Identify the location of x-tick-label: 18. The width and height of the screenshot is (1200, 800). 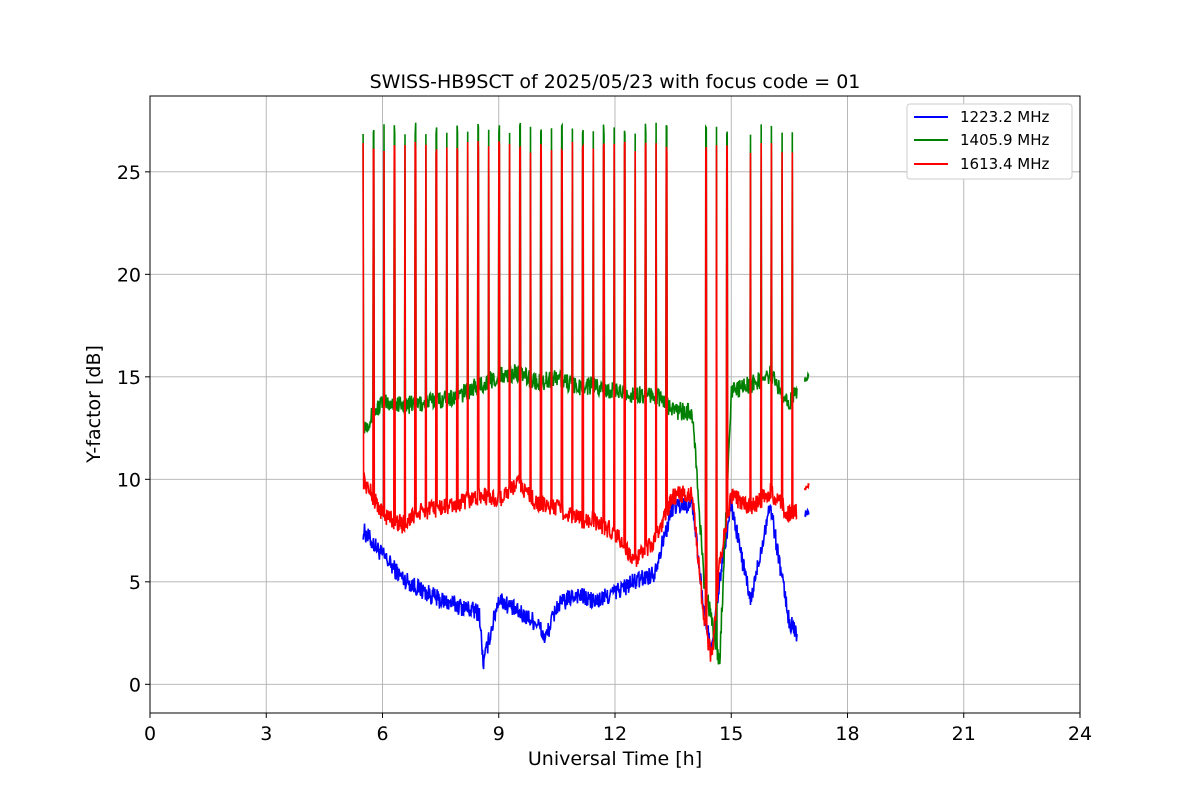
(847, 734).